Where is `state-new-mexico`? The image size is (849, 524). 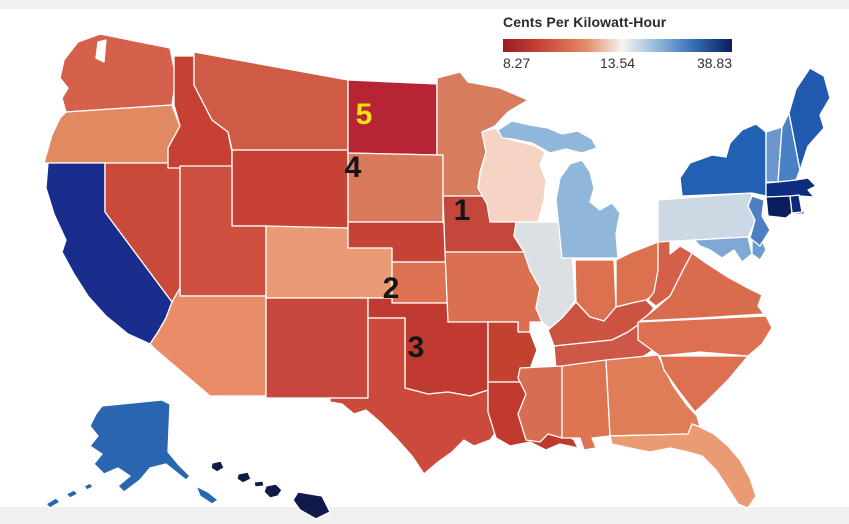 state-new-mexico is located at coordinates (317, 348).